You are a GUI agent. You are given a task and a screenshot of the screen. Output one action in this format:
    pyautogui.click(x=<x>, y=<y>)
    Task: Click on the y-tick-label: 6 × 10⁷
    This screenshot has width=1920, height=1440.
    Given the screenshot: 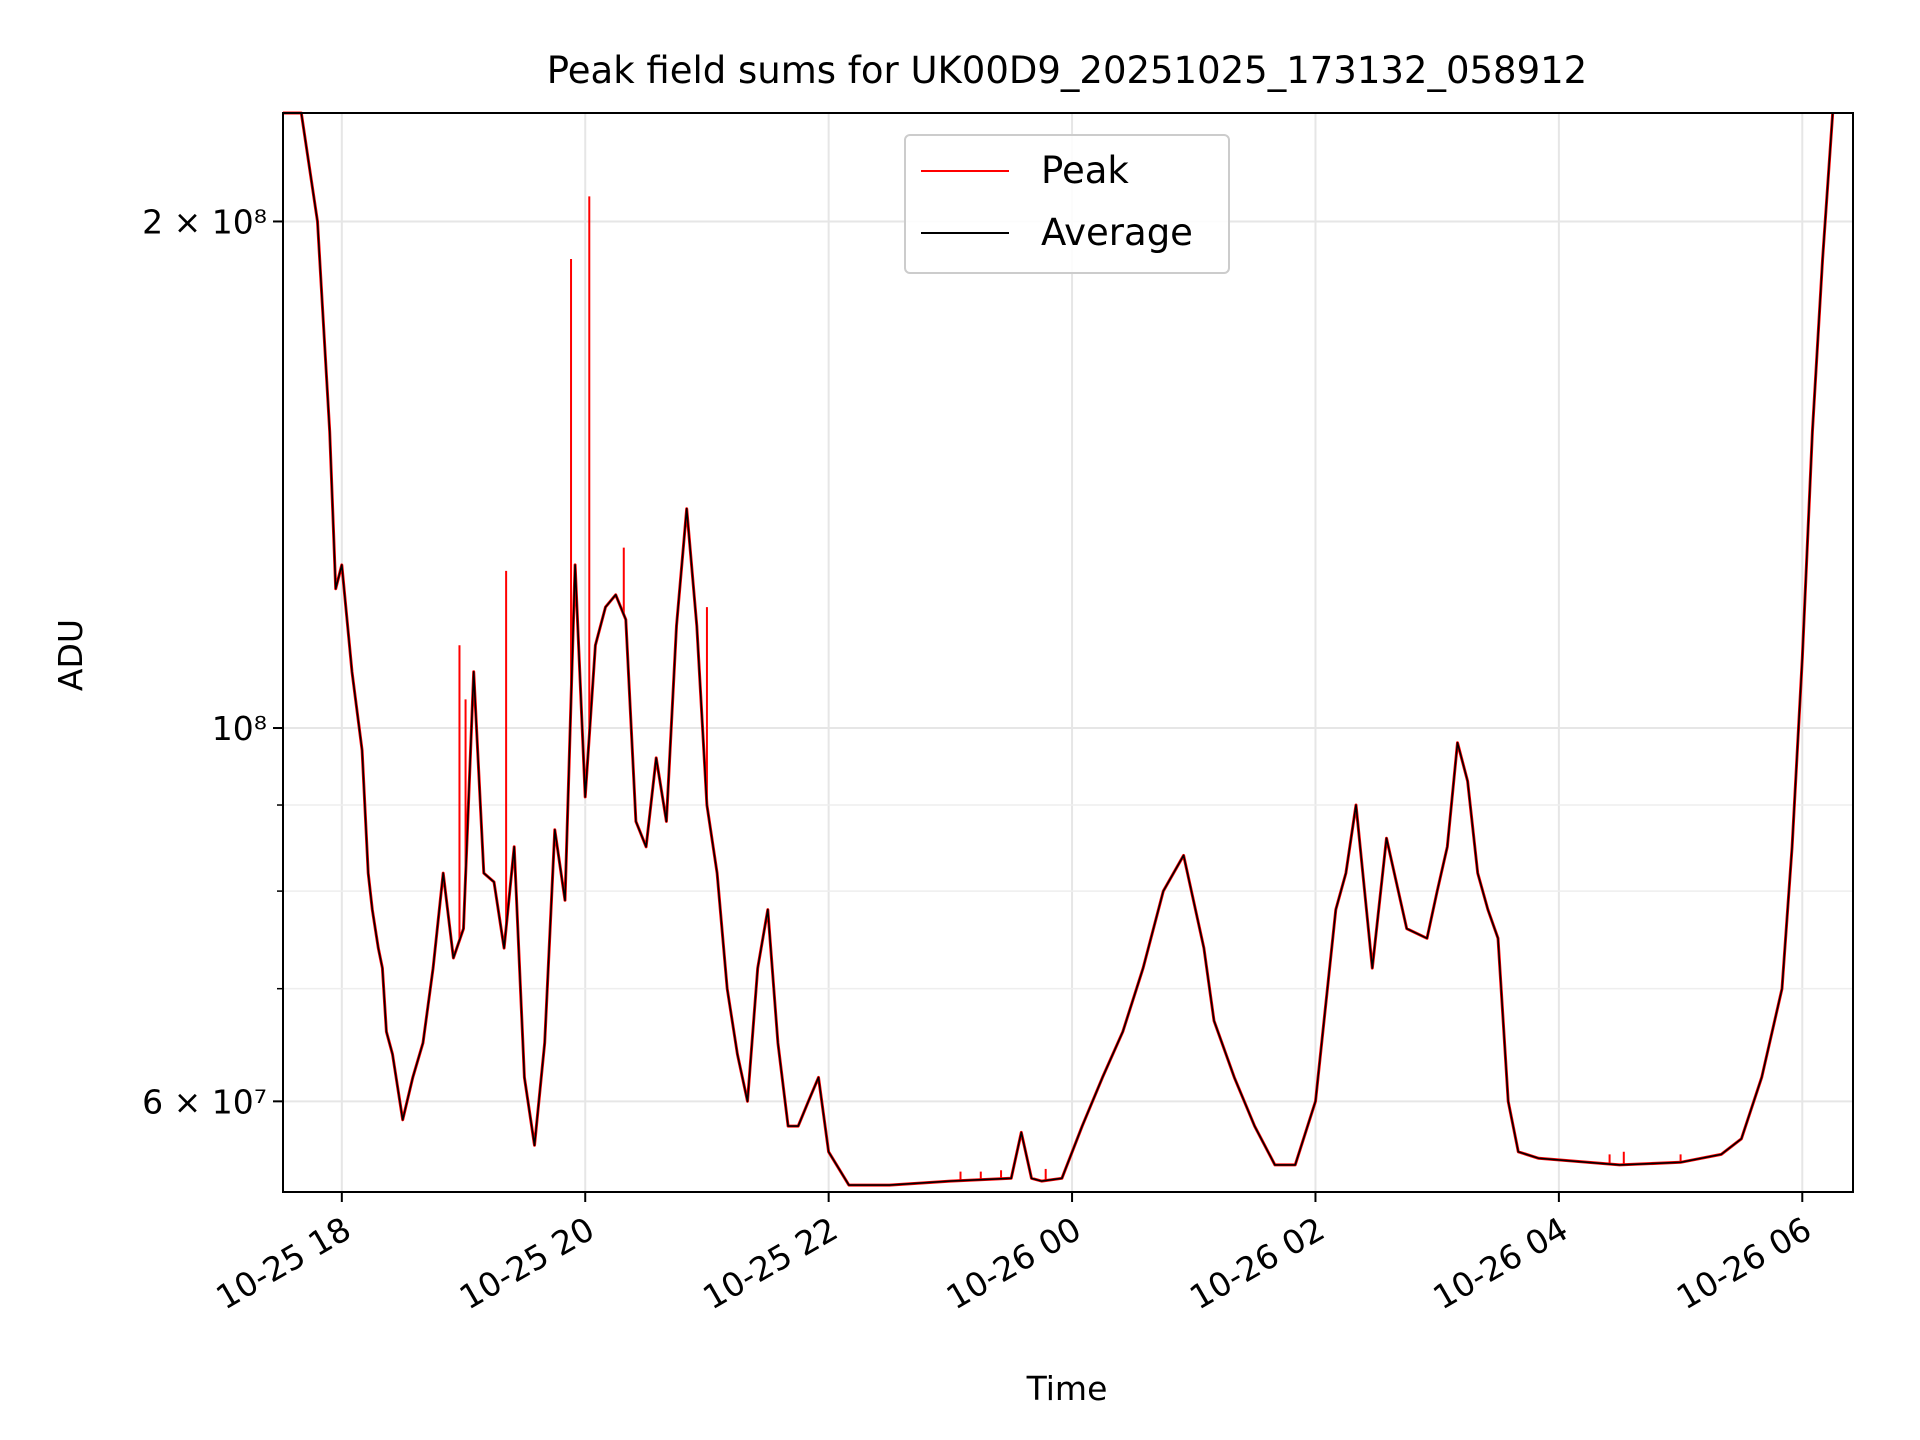 What is the action you would take?
    pyautogui.click(x=204, y=1101)
    